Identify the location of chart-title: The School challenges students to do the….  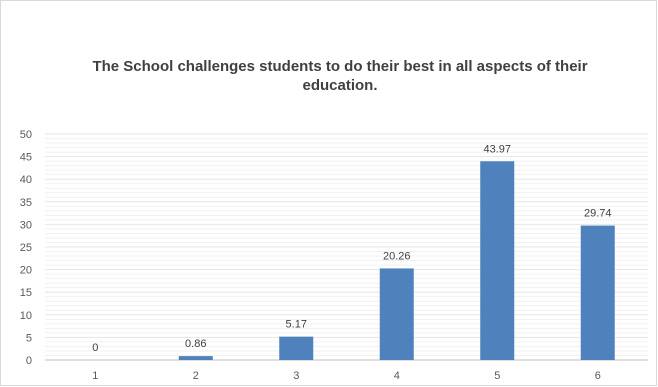
(340, 76).